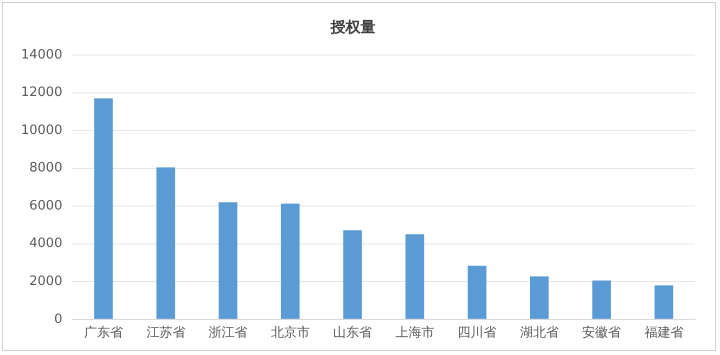  I want to click on y-tick-label: 4000, so click(45, 244).